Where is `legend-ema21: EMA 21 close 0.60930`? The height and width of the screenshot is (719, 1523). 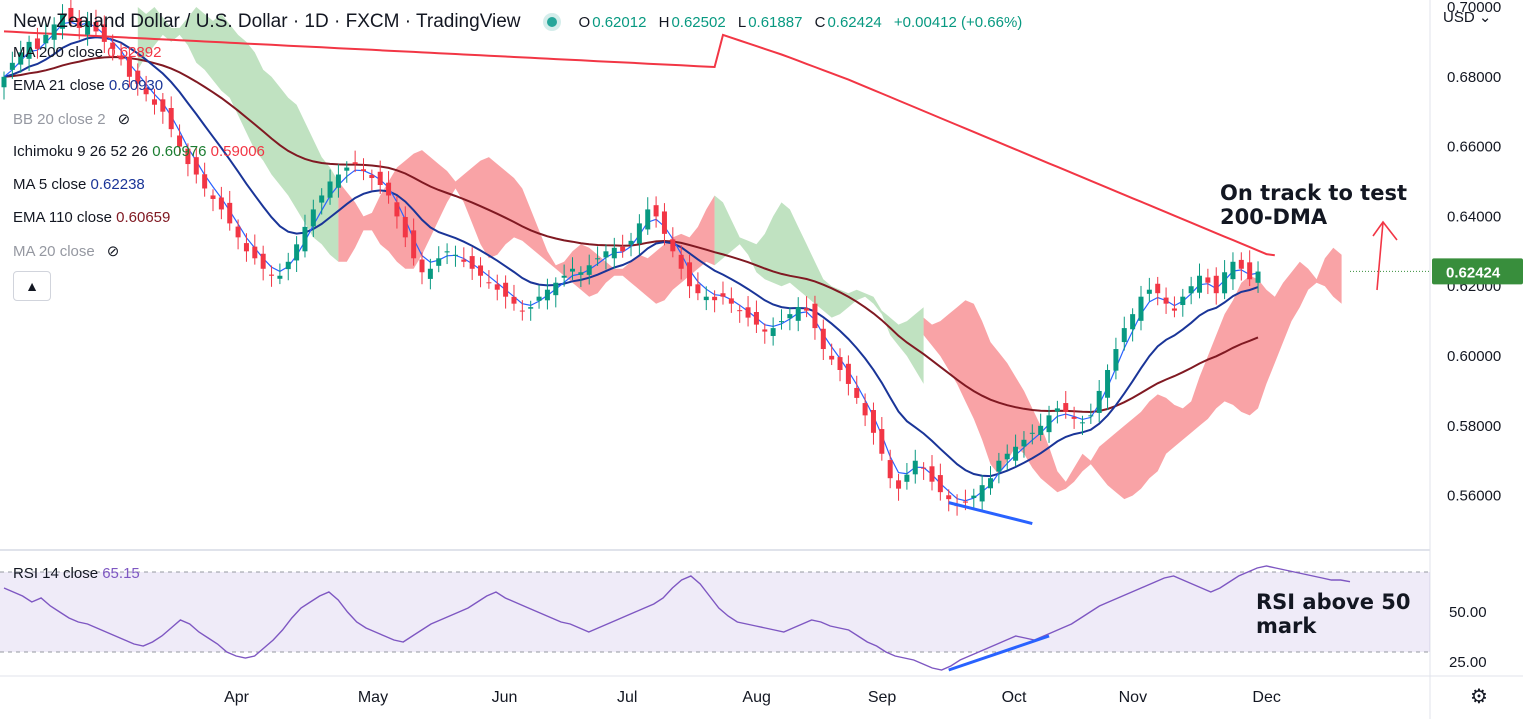
legend-ema21: EMA 21 close 0.60930 is located at coordinates (88, 85).